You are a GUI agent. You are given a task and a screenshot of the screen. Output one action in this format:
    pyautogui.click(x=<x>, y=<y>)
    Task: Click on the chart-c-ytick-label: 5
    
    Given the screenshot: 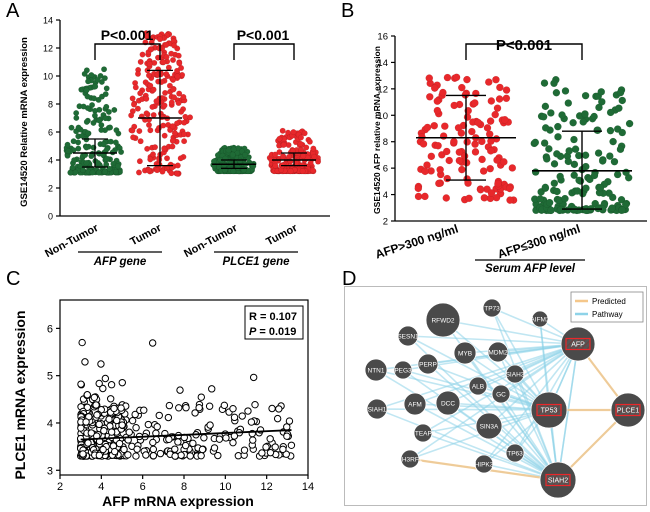 What is the action you would take?
    pyautogui.click(x=50, y=377)
    